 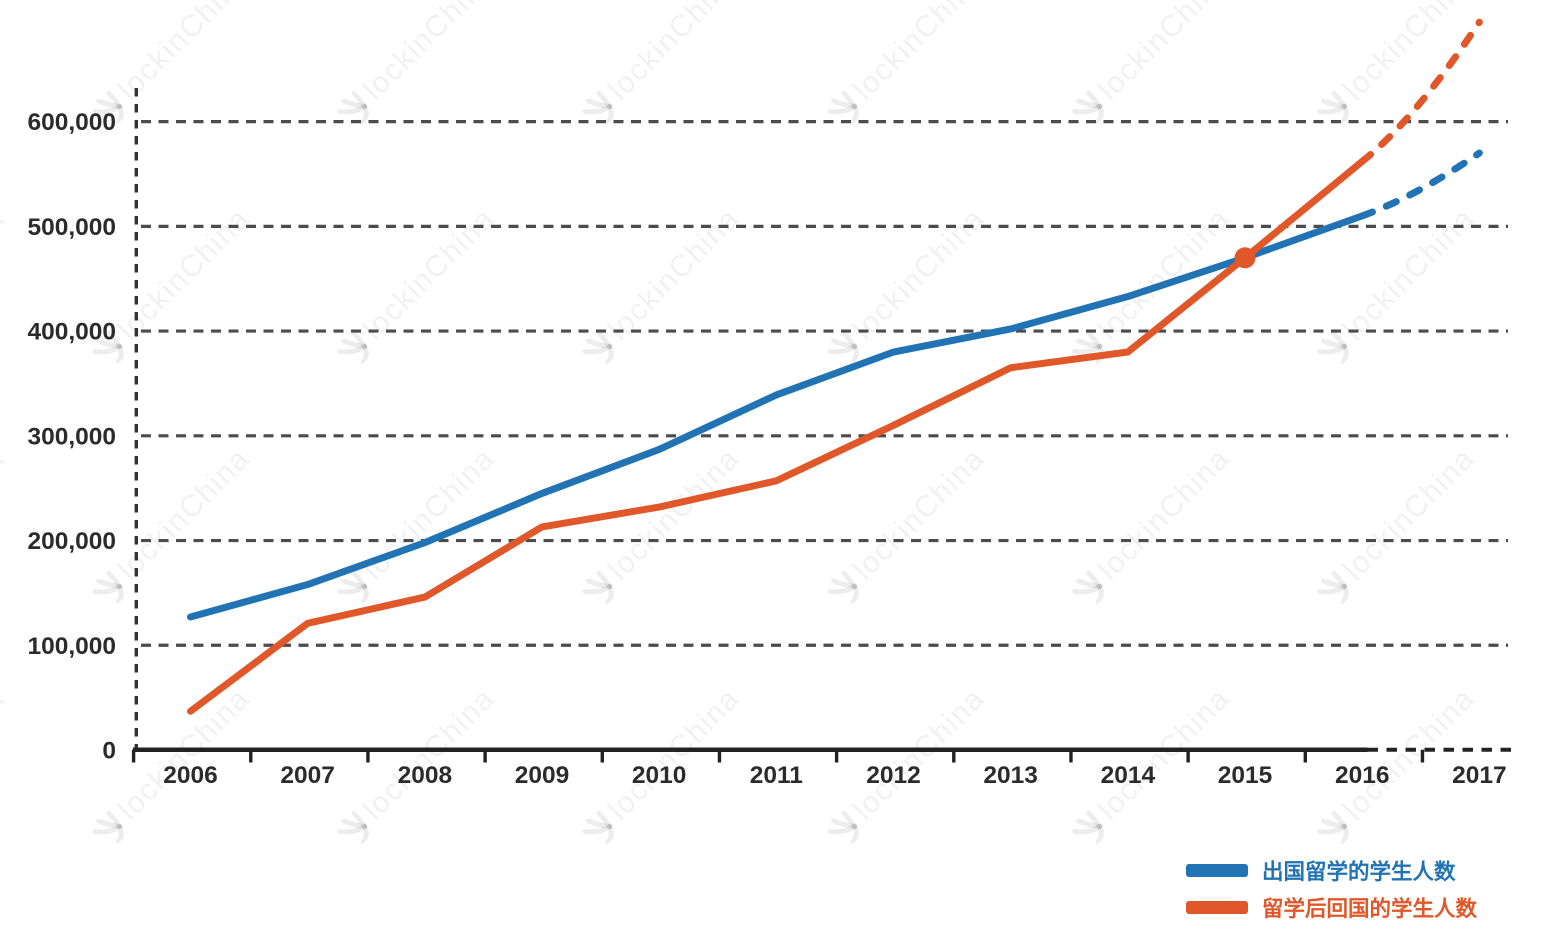 What do you see at coordinates (71, 646) in the screenshot?
I see `y-tick-label: 100,000` at bounding box center [71, 646].